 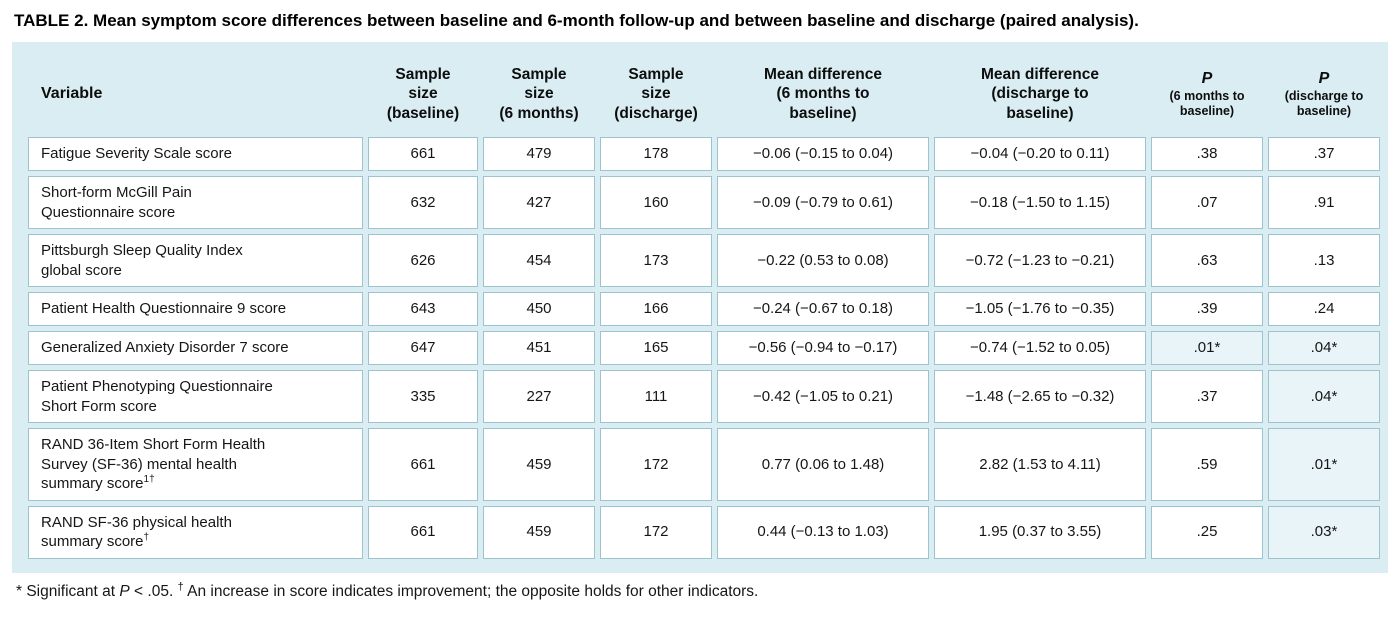 I want to click on cell-n-6months: 479, so click(x=539, y=154).